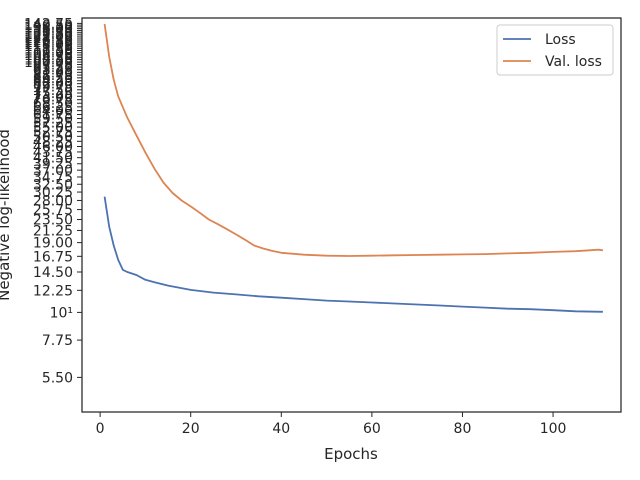  What do you see at coordinates (53, 221) in the screenshot?
I see `y-tick-label: 23.50` at bounding box center [53, 221].